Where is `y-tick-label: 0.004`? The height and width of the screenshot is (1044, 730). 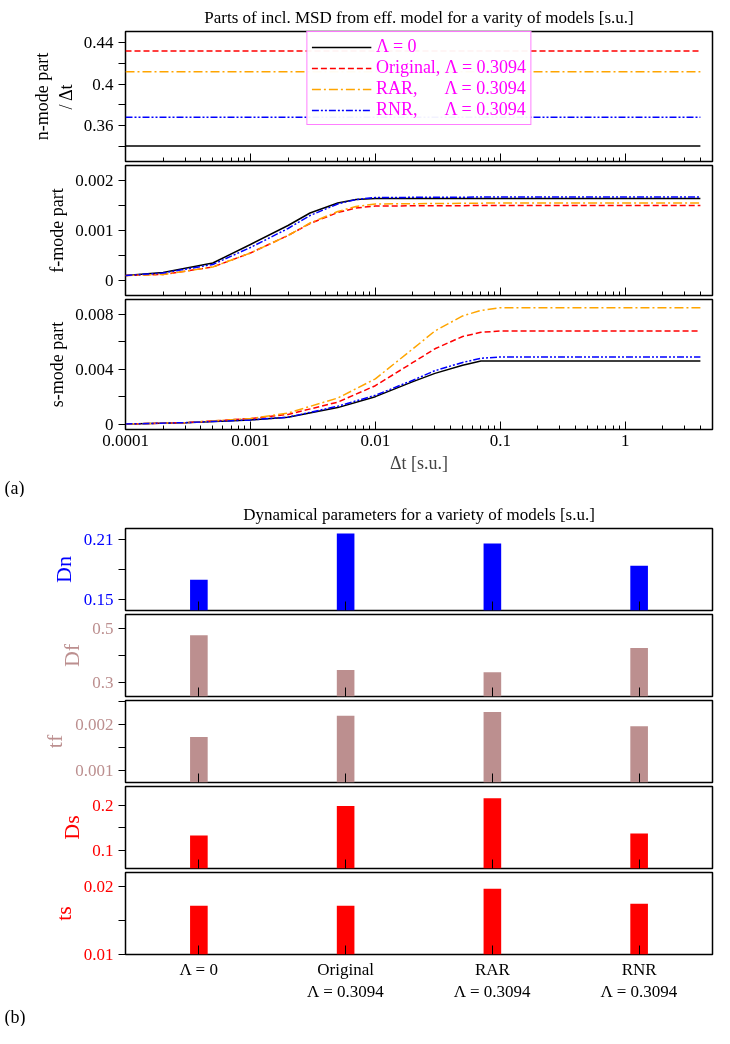
y-tick-label: 0.004 is located at coordinates (94, 369).